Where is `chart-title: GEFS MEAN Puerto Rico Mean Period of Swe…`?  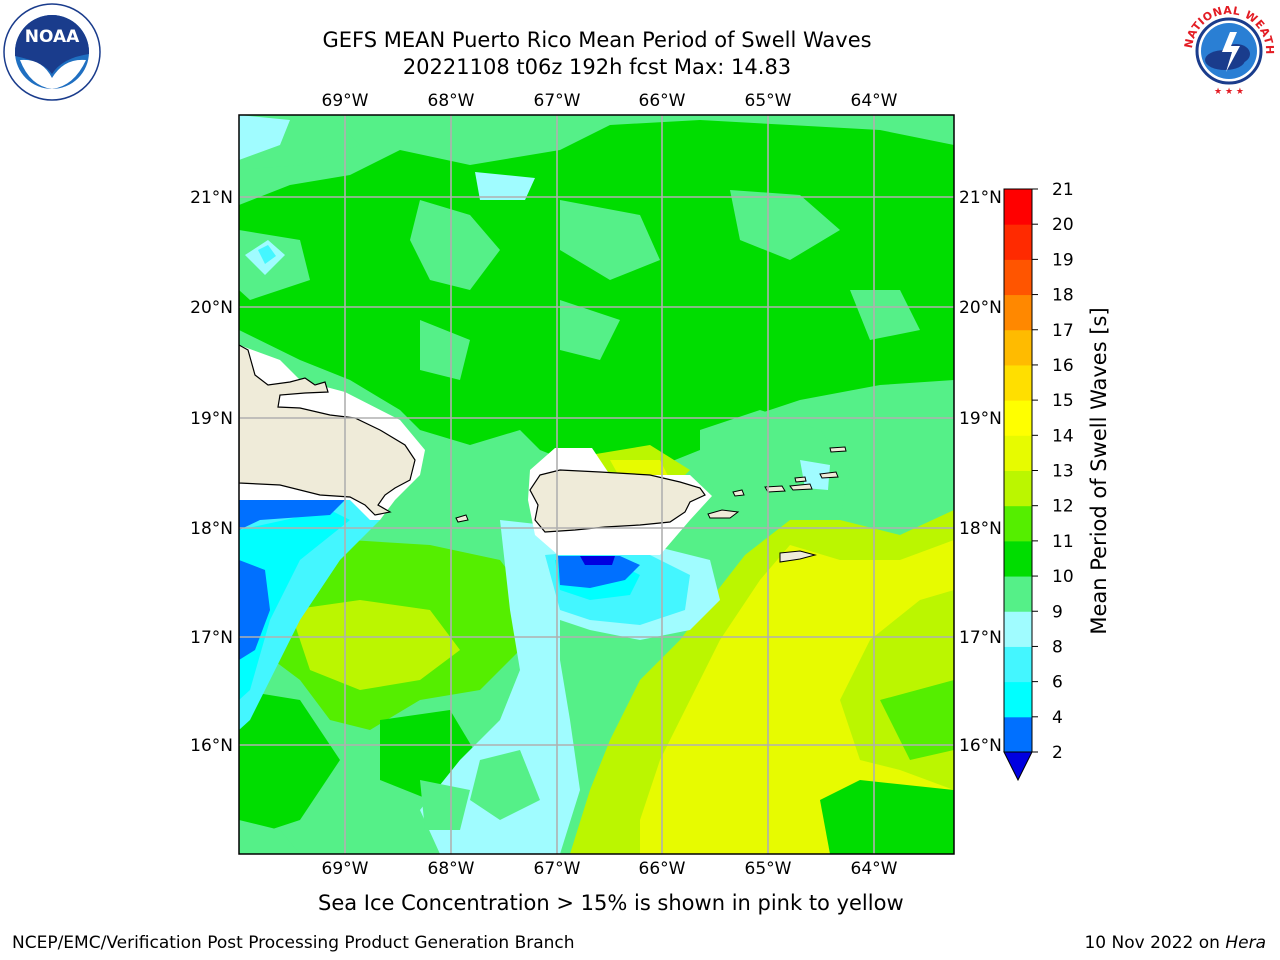 chart-title: GEFS MEAN Puerto Rico Mean Period of Swe… is located at coordinates (597, 40).